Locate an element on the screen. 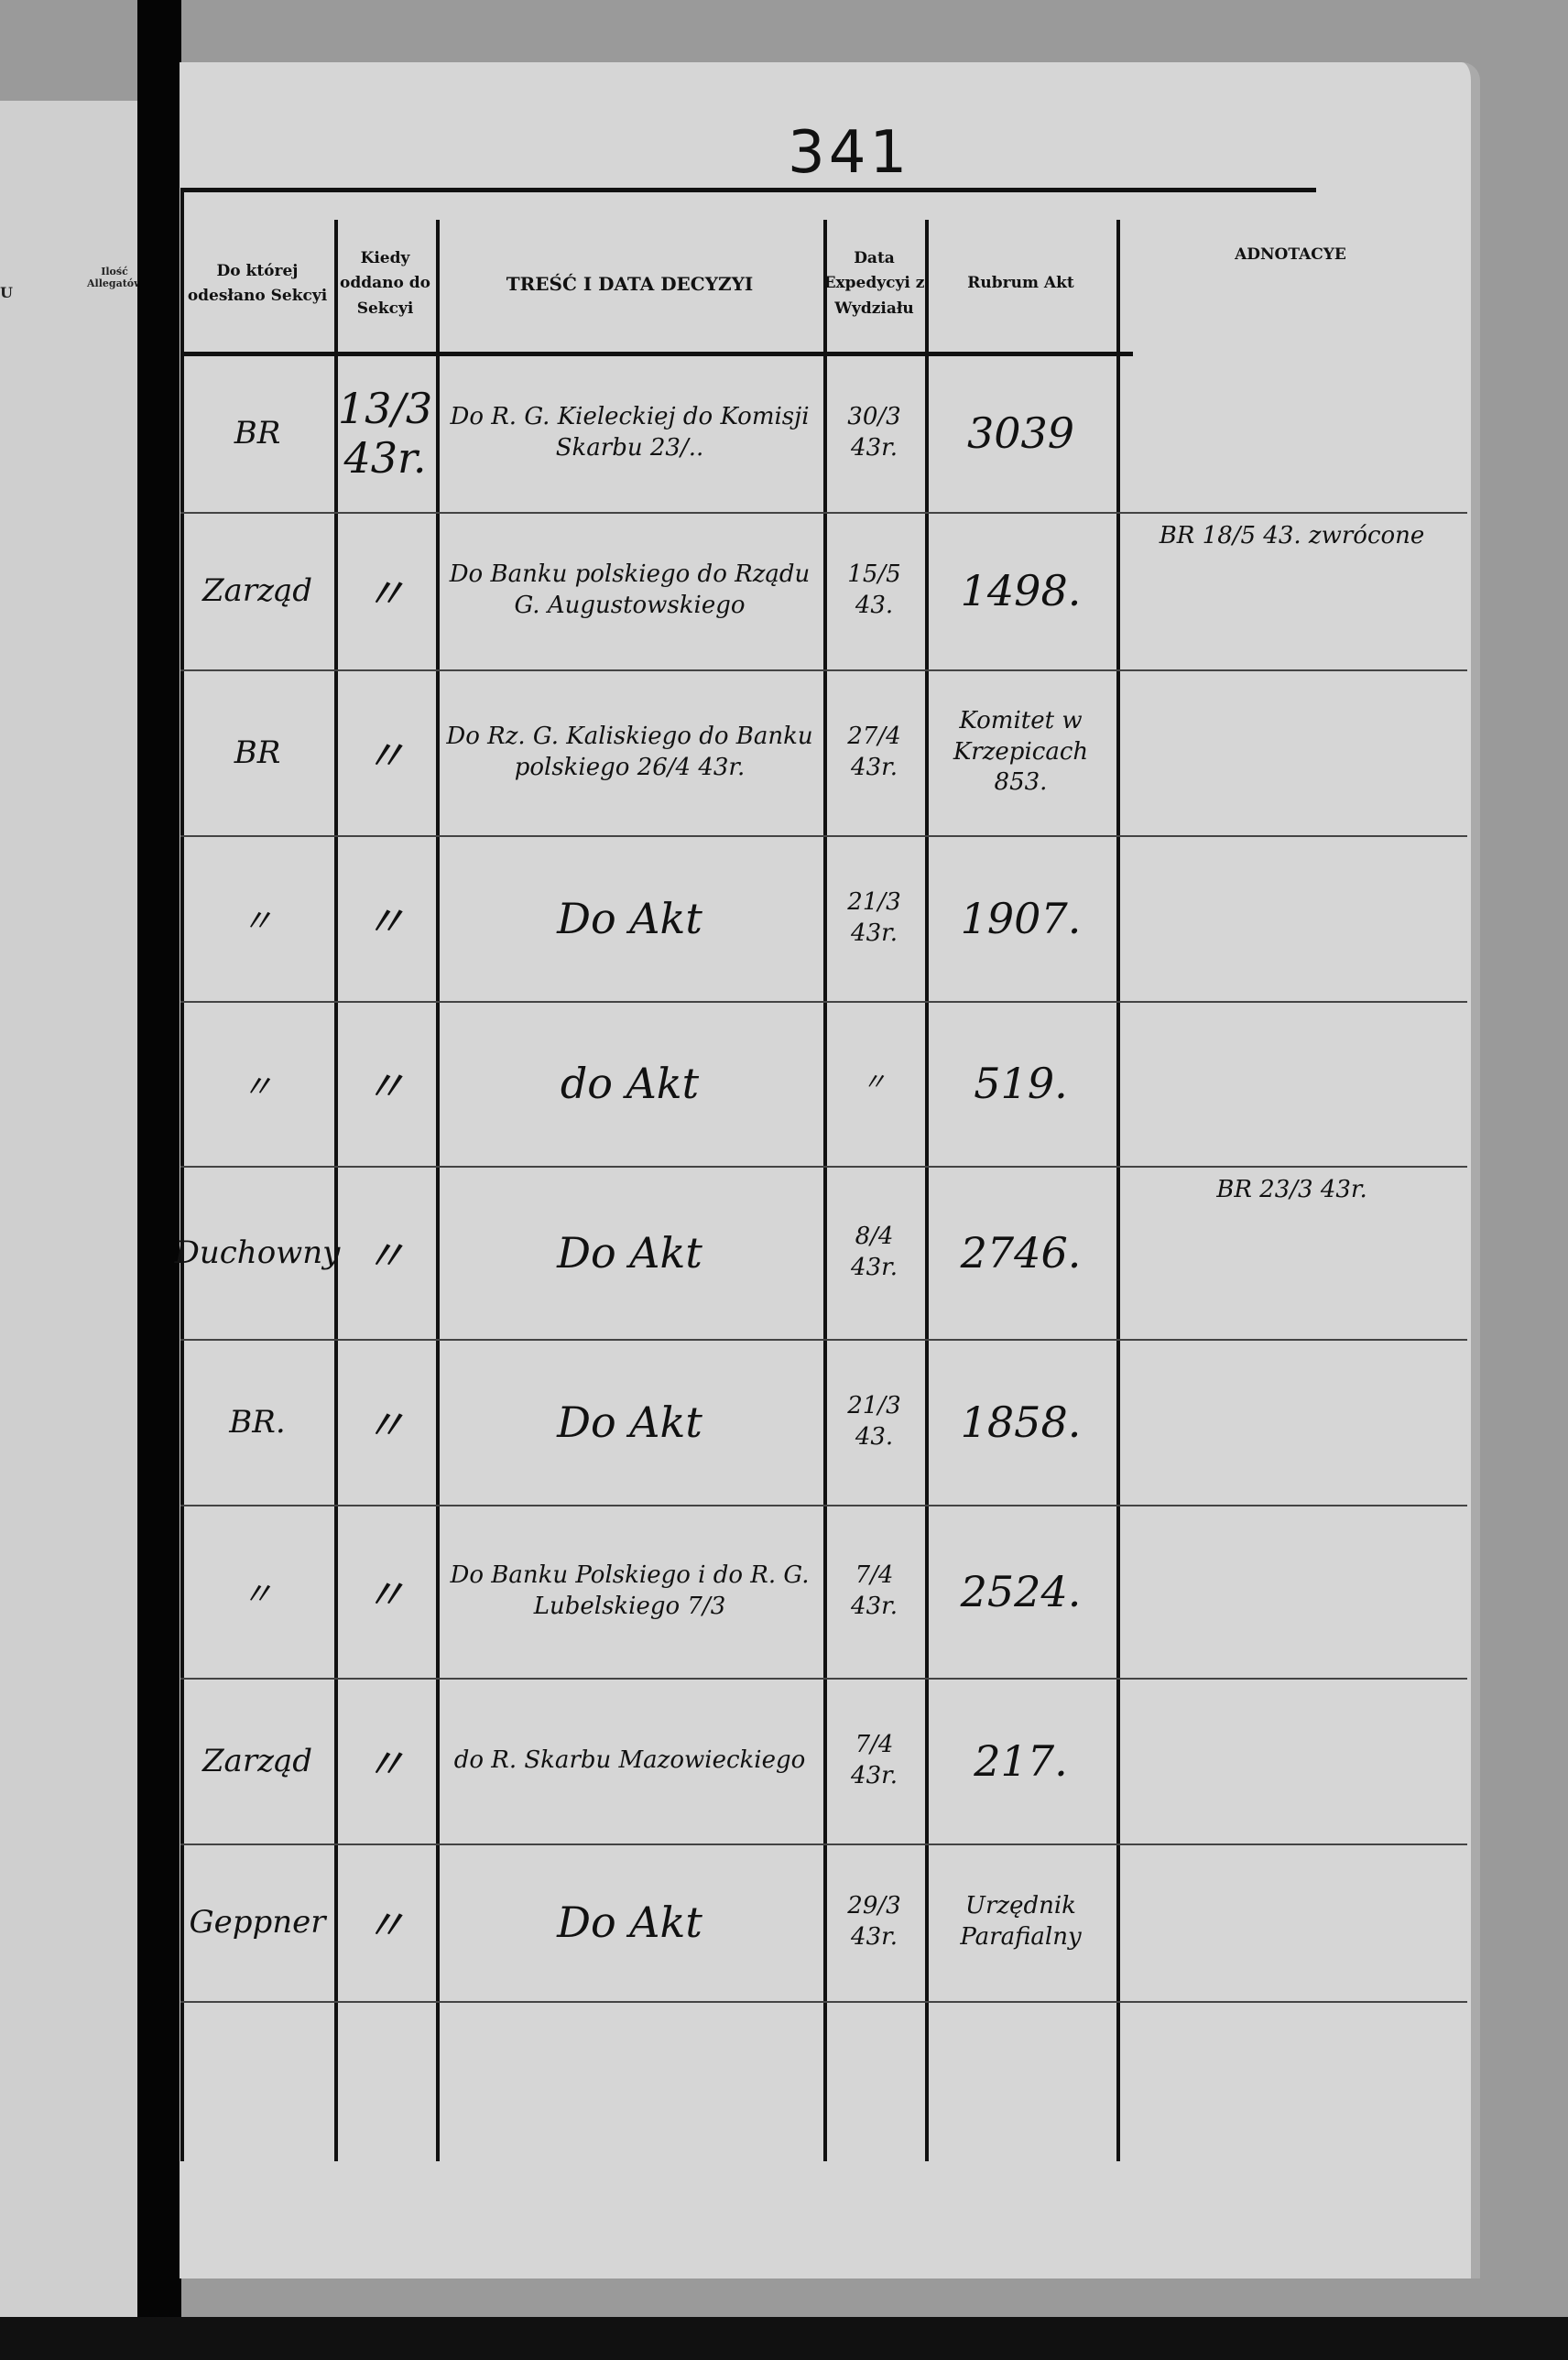 This screenshot has height=2360, width=1568. header-expedition: Data Expedycyi z Wydziału is located at coordinates (874, 283).